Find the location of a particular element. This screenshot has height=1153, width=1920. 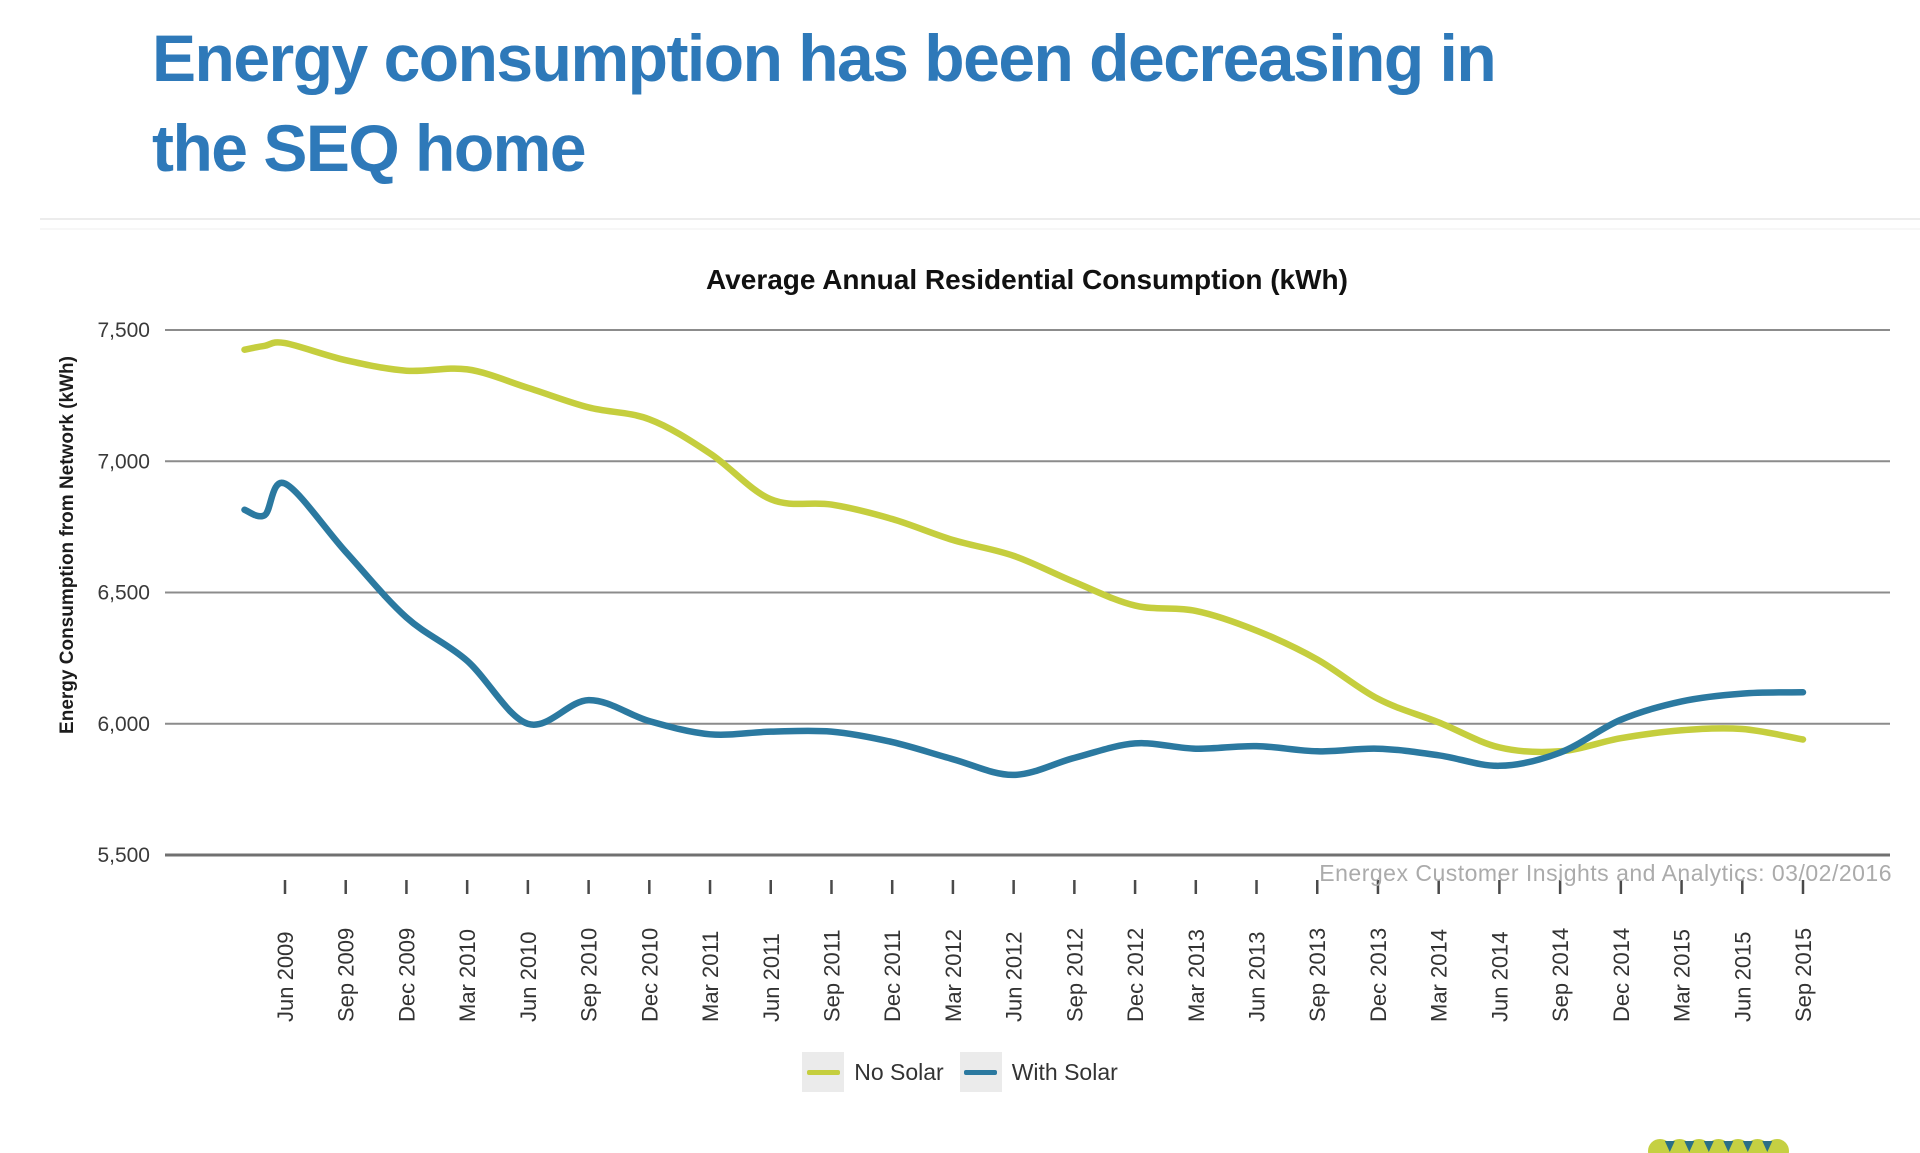

x-tick-label: Jun 2015 is located at coordinates (1742, 976).